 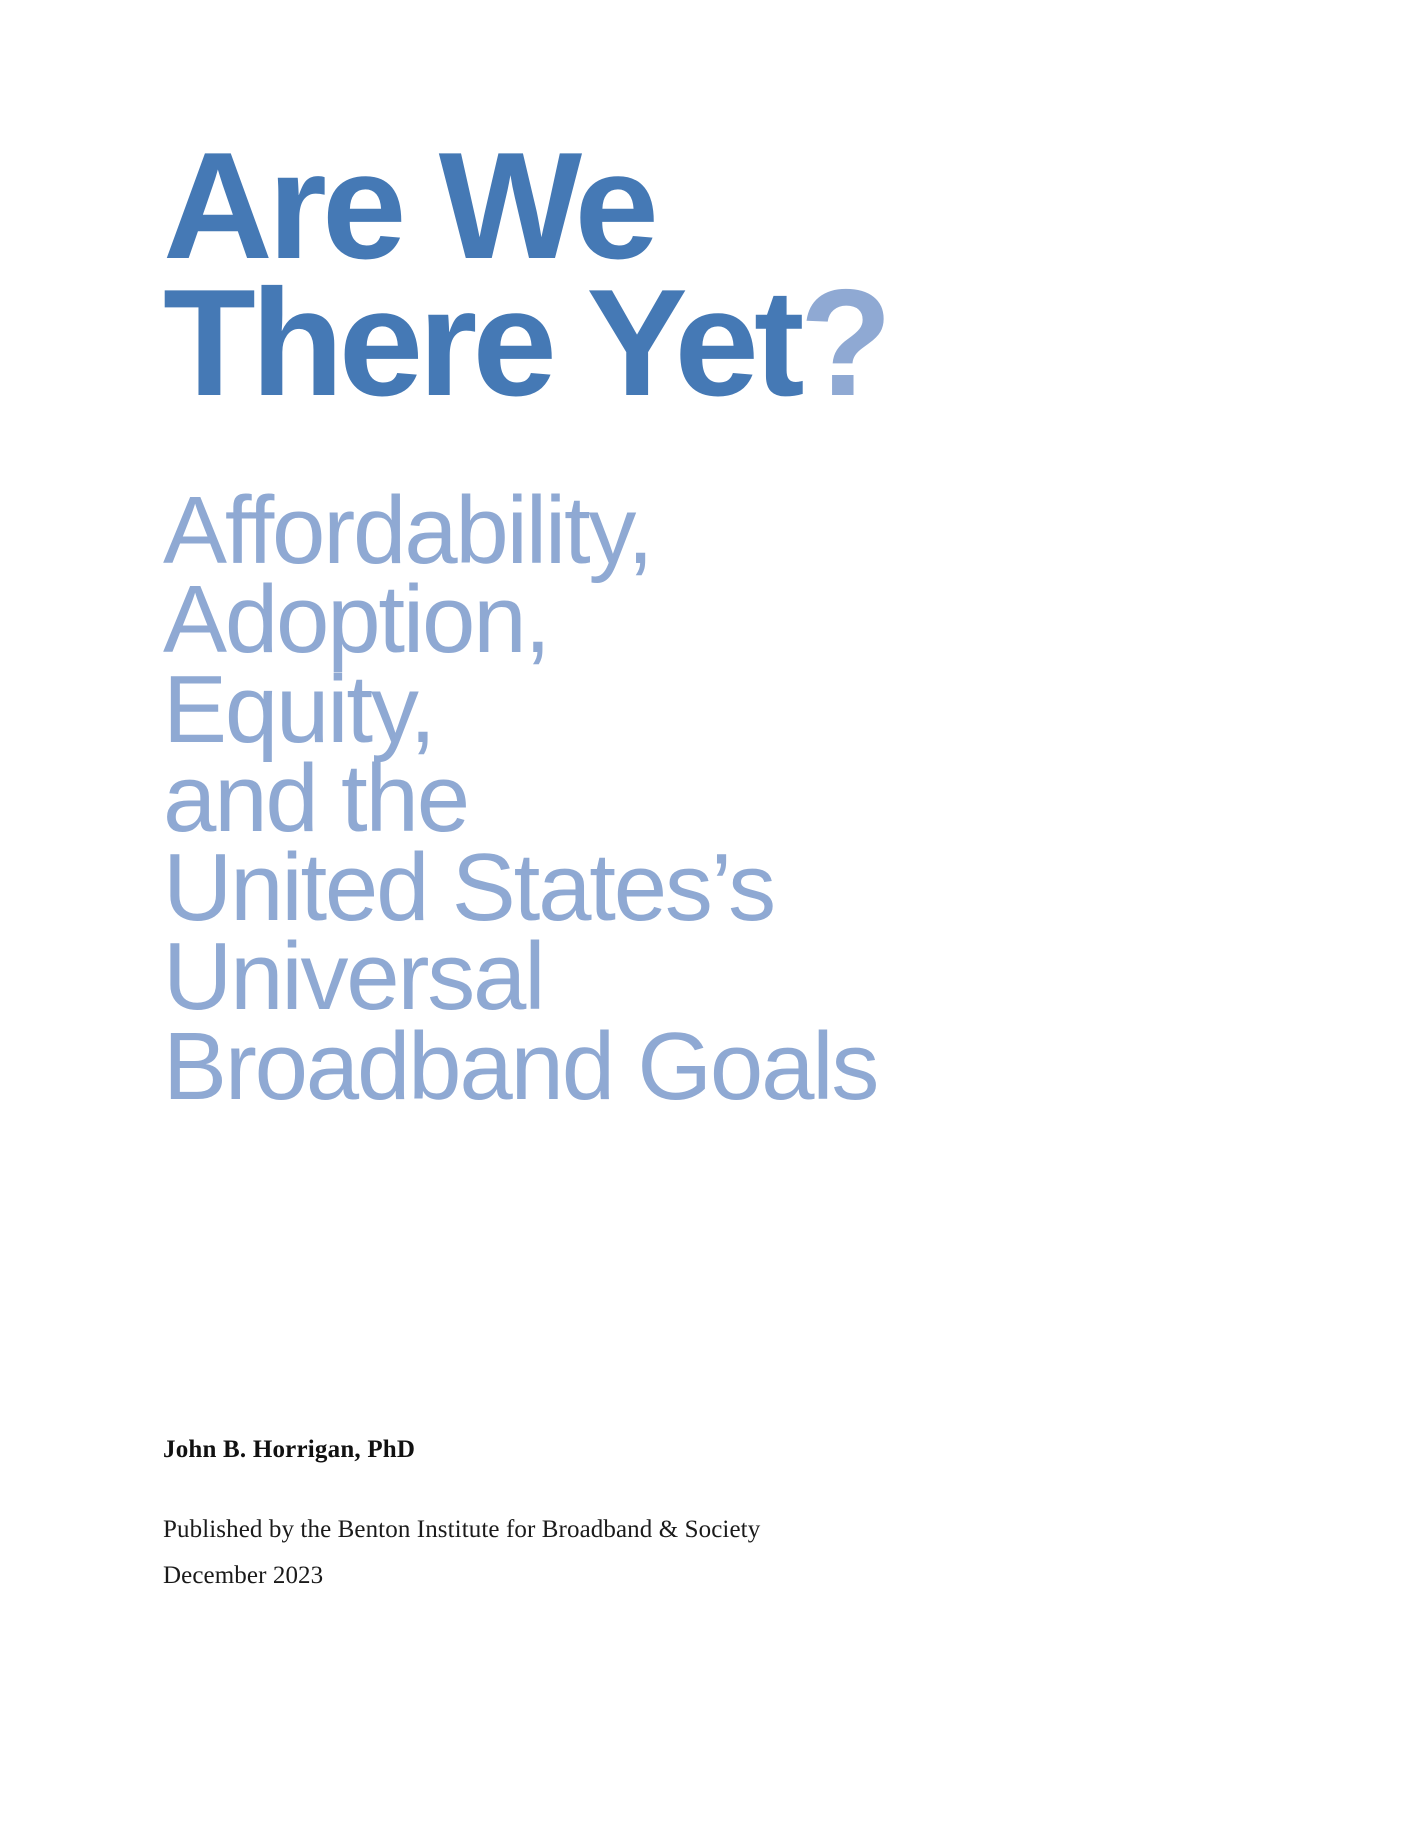 What do you see at coordinates (469, 888) in the screenshot?
I see `subtitle-line-5: United States’s` at bounding box center [469, 888].